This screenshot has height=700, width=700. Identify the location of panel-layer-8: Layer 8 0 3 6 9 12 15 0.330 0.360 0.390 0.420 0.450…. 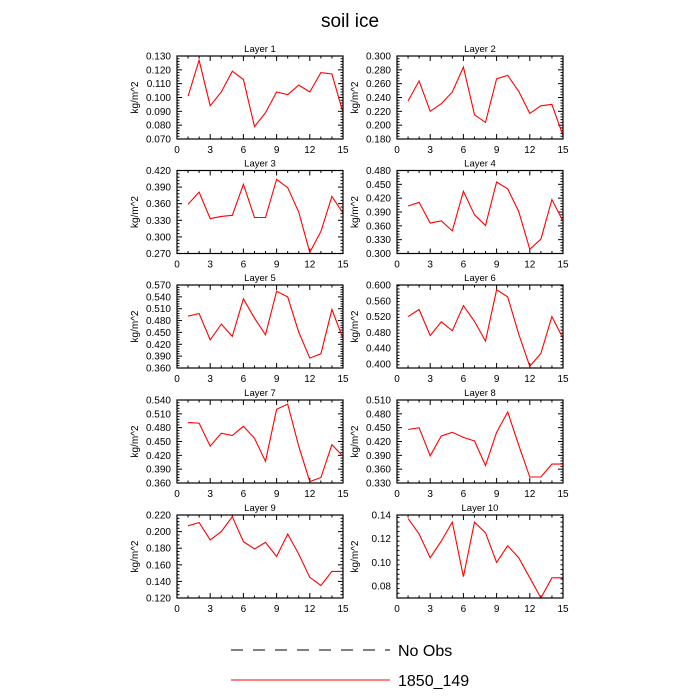
(459, 444).